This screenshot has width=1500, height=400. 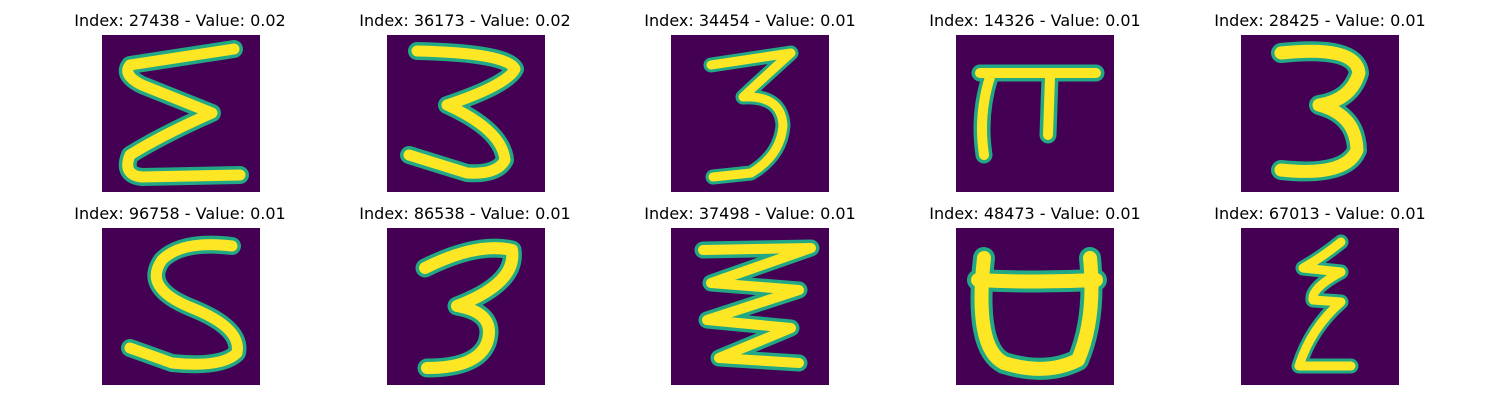 I want to click on glyph-pi-icon, so click(x=1035, y=113).